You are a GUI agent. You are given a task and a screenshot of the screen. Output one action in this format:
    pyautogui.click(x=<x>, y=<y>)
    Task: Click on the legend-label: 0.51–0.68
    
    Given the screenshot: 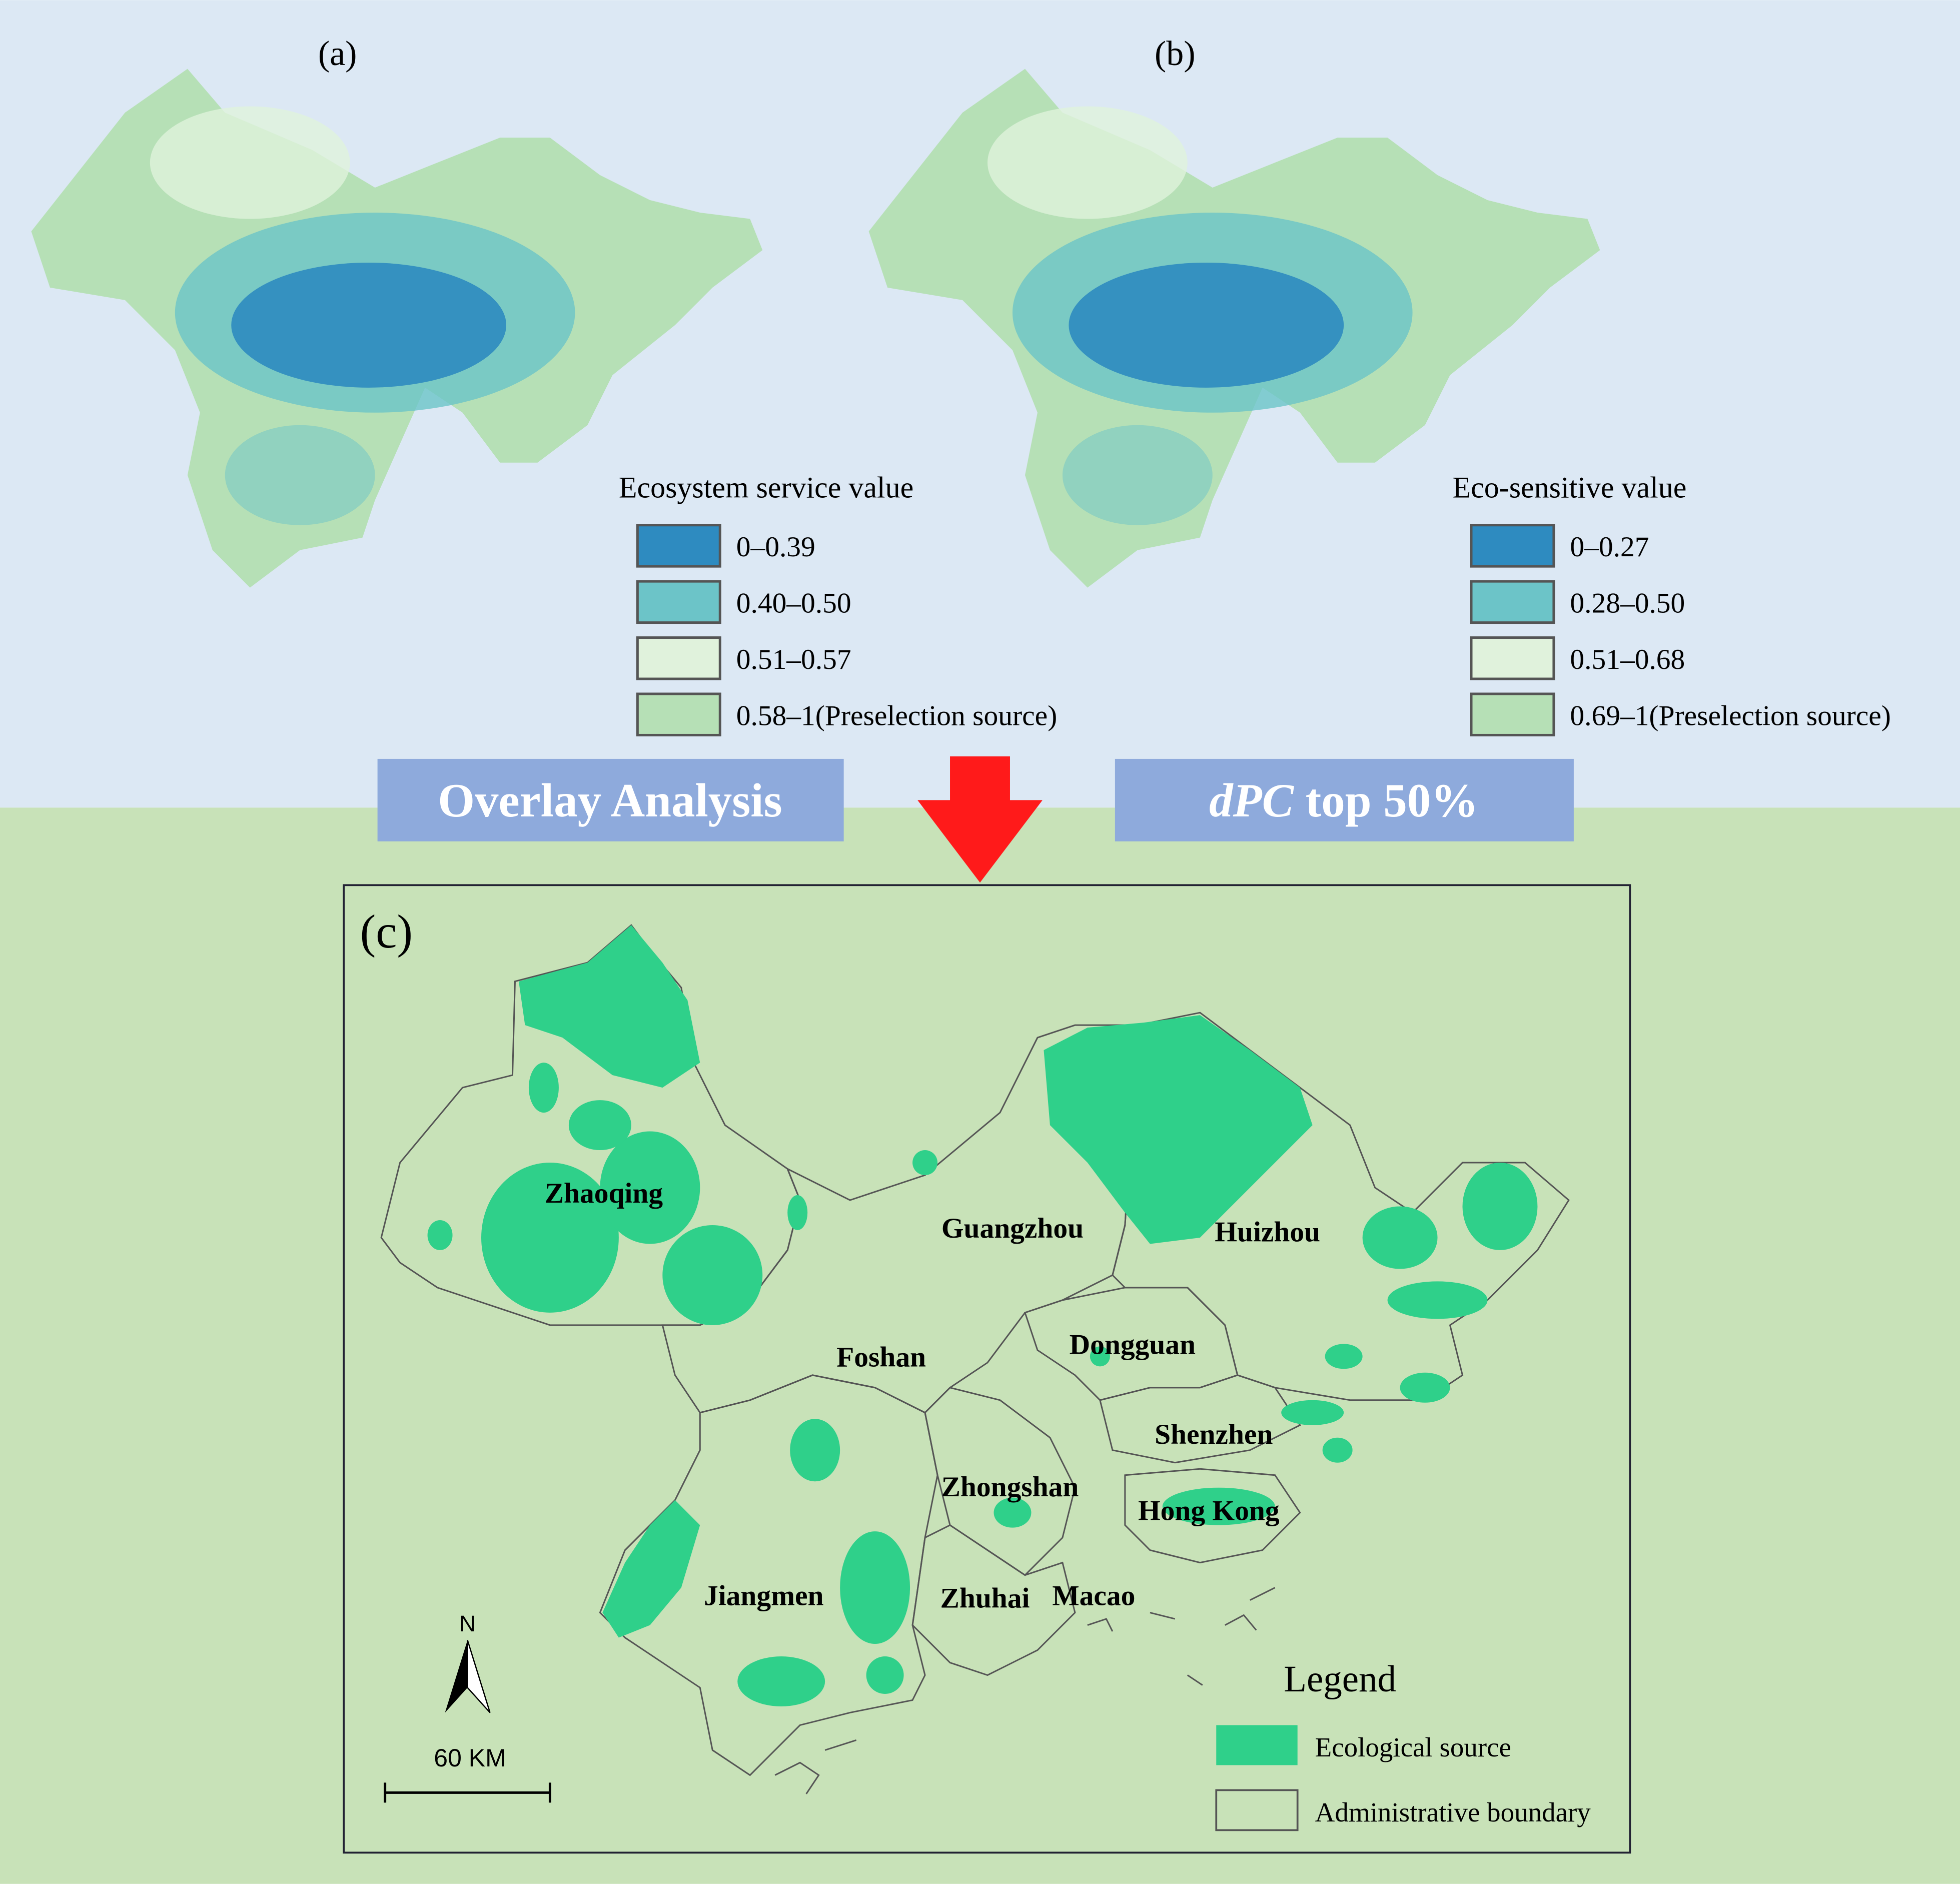 What is the action you would take?
    pyautogui.click(x=1627, y=659)
    